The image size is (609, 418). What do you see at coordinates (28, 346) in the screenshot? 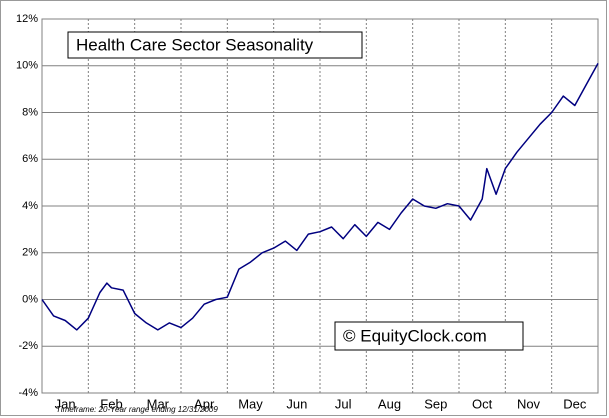
I see `y-tick-label: -2%` at bounding box center [28, 346].